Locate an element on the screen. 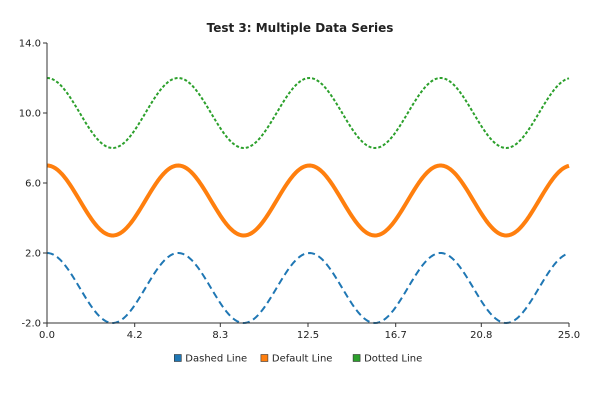 Image resolution: width=600 pixels, height=400 pixels. chart-title: Test 3: Multiple Data Series is located at coordinates (300, 28).